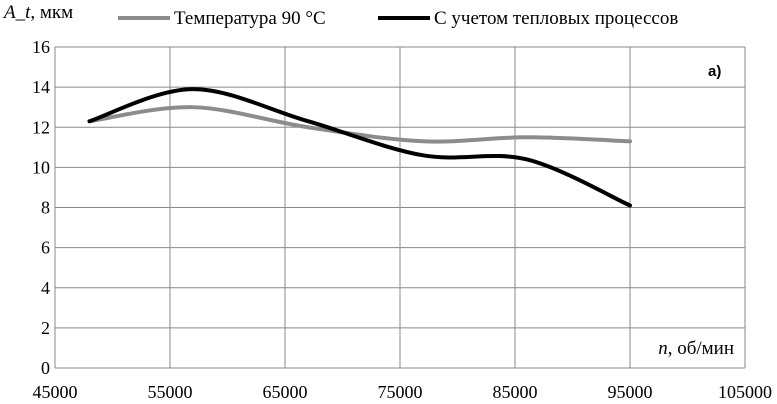 Image resolution: width=777 pixels, height=404 pixels. I want to click on y-tick-label-7: 14, so click(41, 87).